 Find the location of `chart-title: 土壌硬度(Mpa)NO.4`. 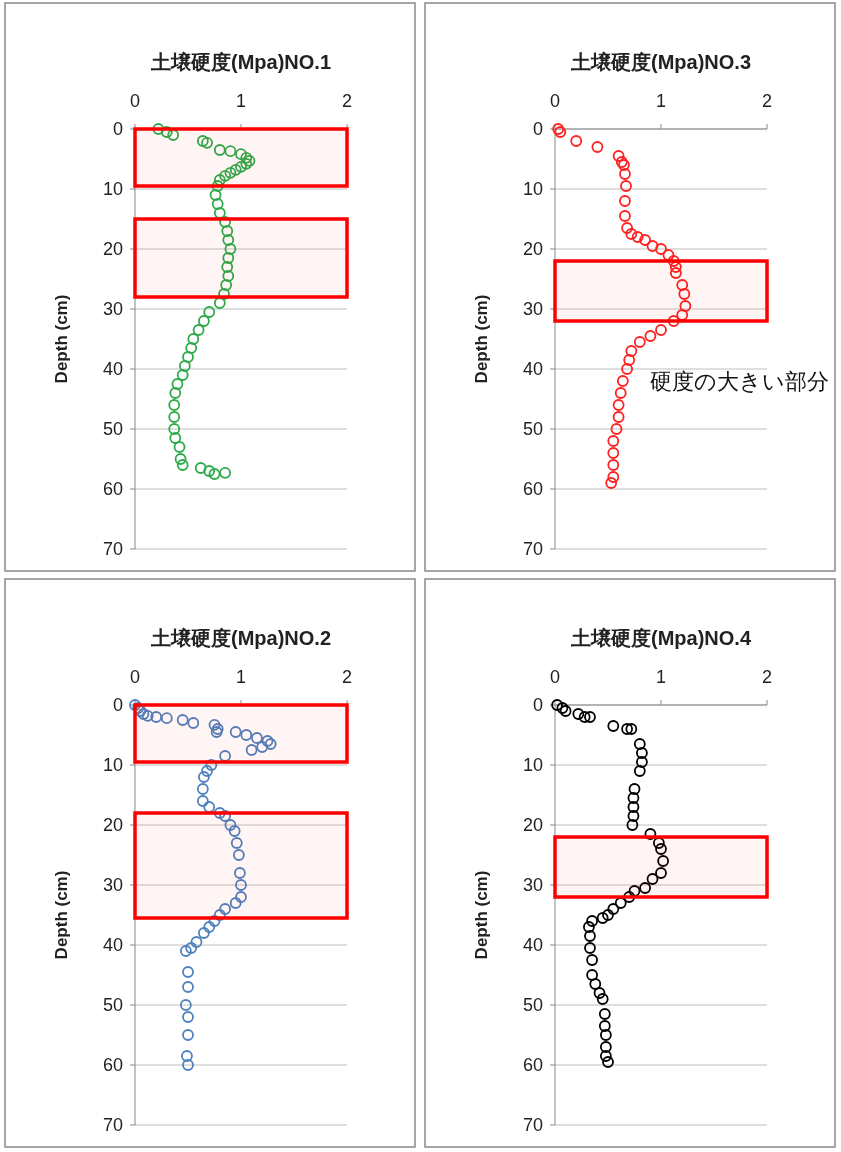

chart-title: 土壌硬度(Mpa)NO.4 is located at coordinates (661, 638).